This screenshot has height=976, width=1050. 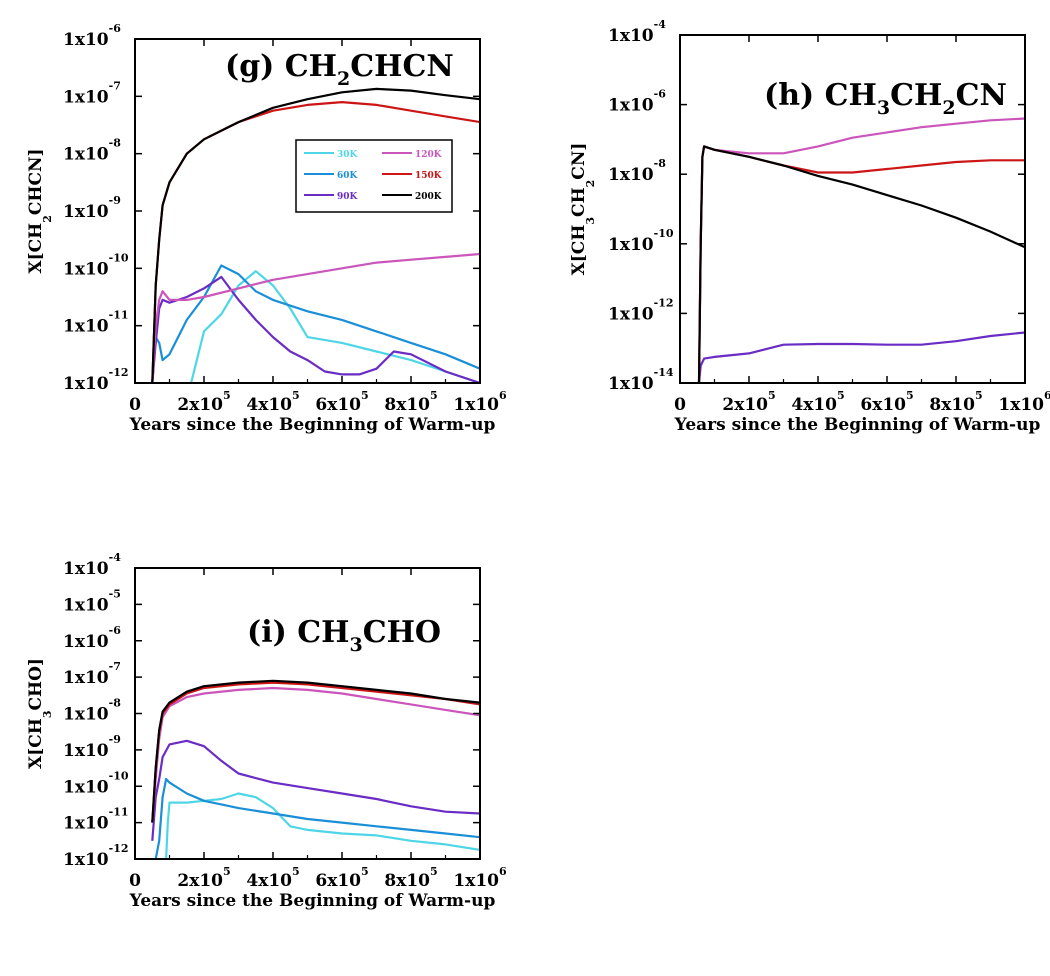 I want to click on y-axis-label: X[CH2CHCN], so click(x=40, y=210).